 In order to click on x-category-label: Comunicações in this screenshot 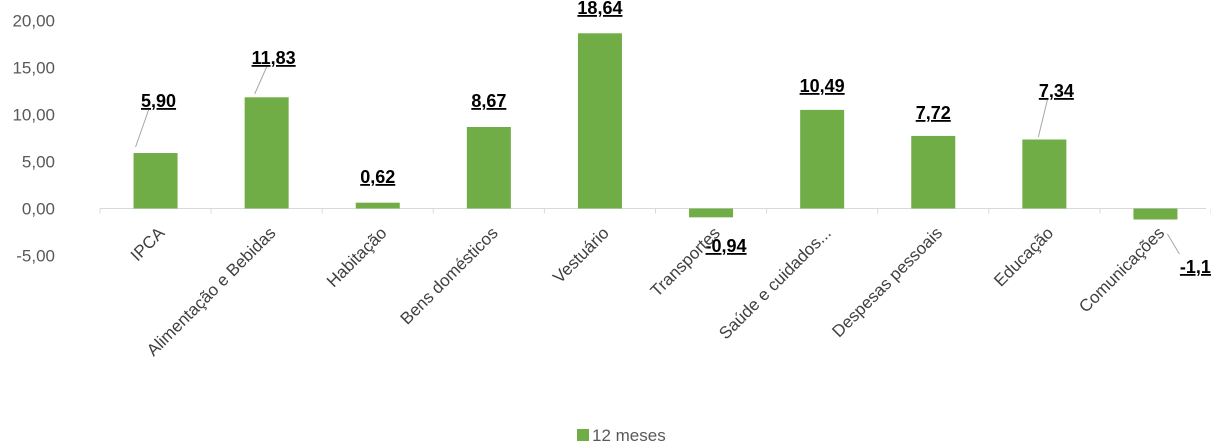, I will do `click(1121, 269)`.